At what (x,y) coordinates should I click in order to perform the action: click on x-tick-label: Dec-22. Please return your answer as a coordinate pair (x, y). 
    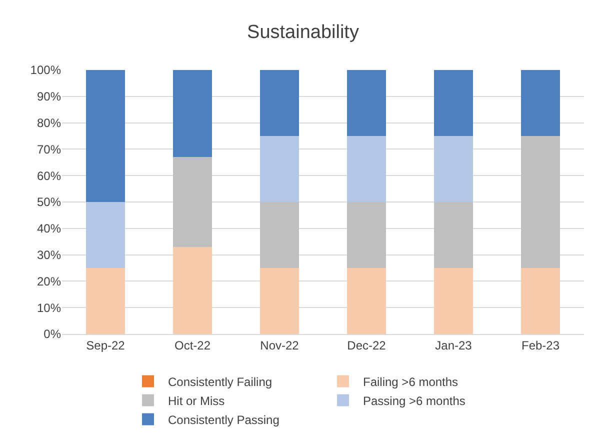
    Looking at the image, I should click on (366, 345).